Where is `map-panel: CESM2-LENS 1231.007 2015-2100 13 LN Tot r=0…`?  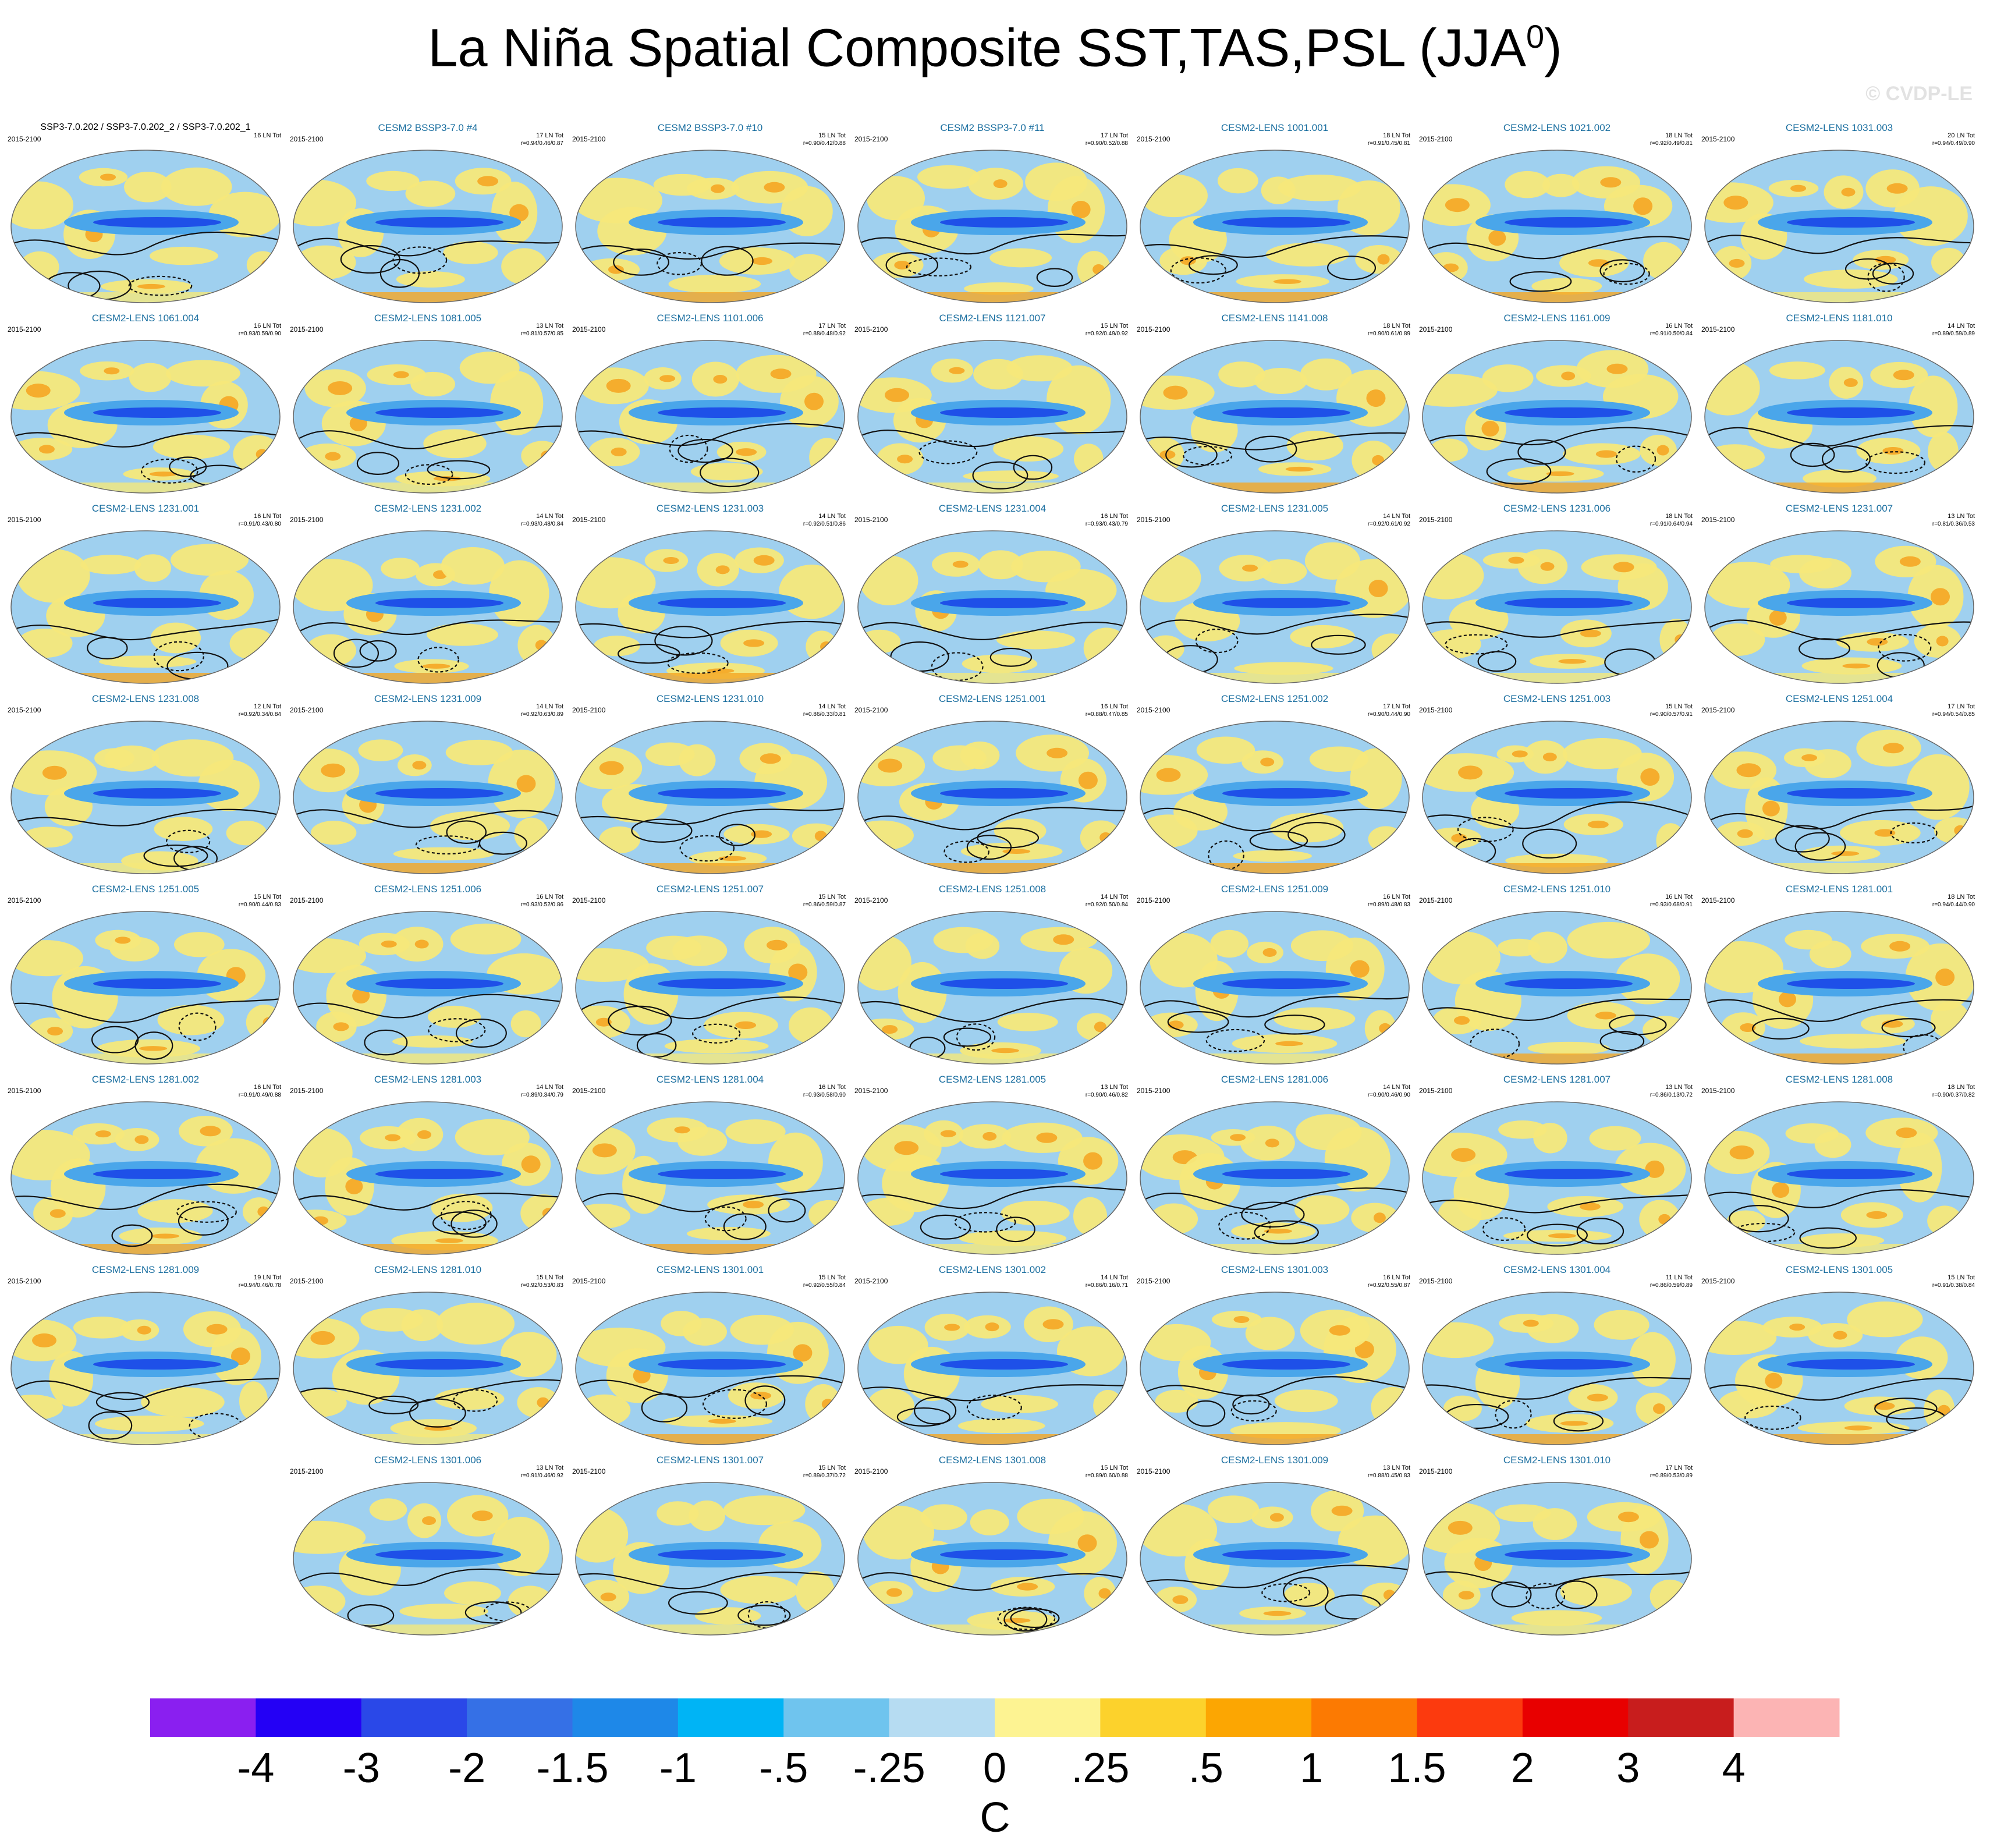 map-panel: CESM2-LENS 1231.007 2015-2100 13 LN Tot r=0… is located at coordinates (1838, 597).